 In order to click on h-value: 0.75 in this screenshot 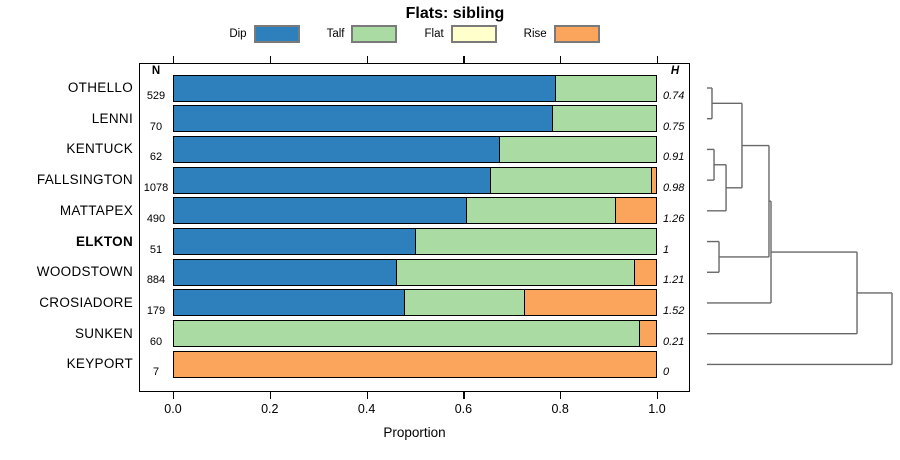, I will do `click(674, 126)`.